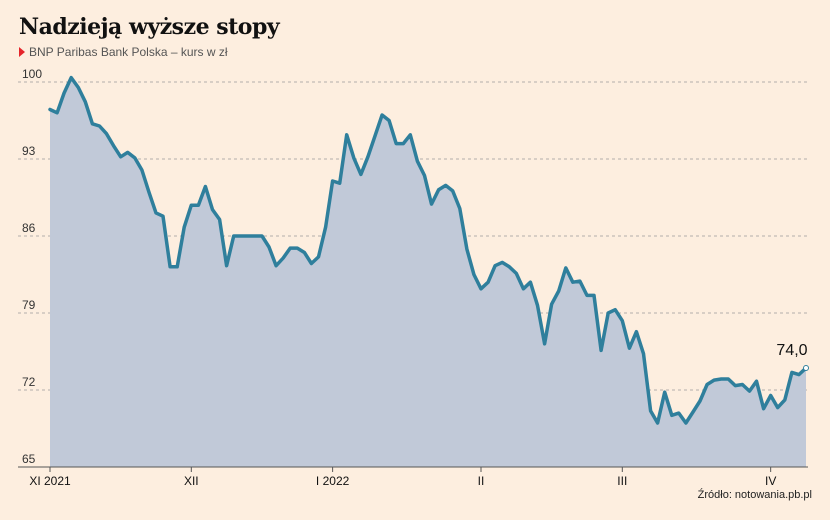 The width and height of the screenshot is (830, 520). I want to click on y-tick-label: 65, so click(29, 459).